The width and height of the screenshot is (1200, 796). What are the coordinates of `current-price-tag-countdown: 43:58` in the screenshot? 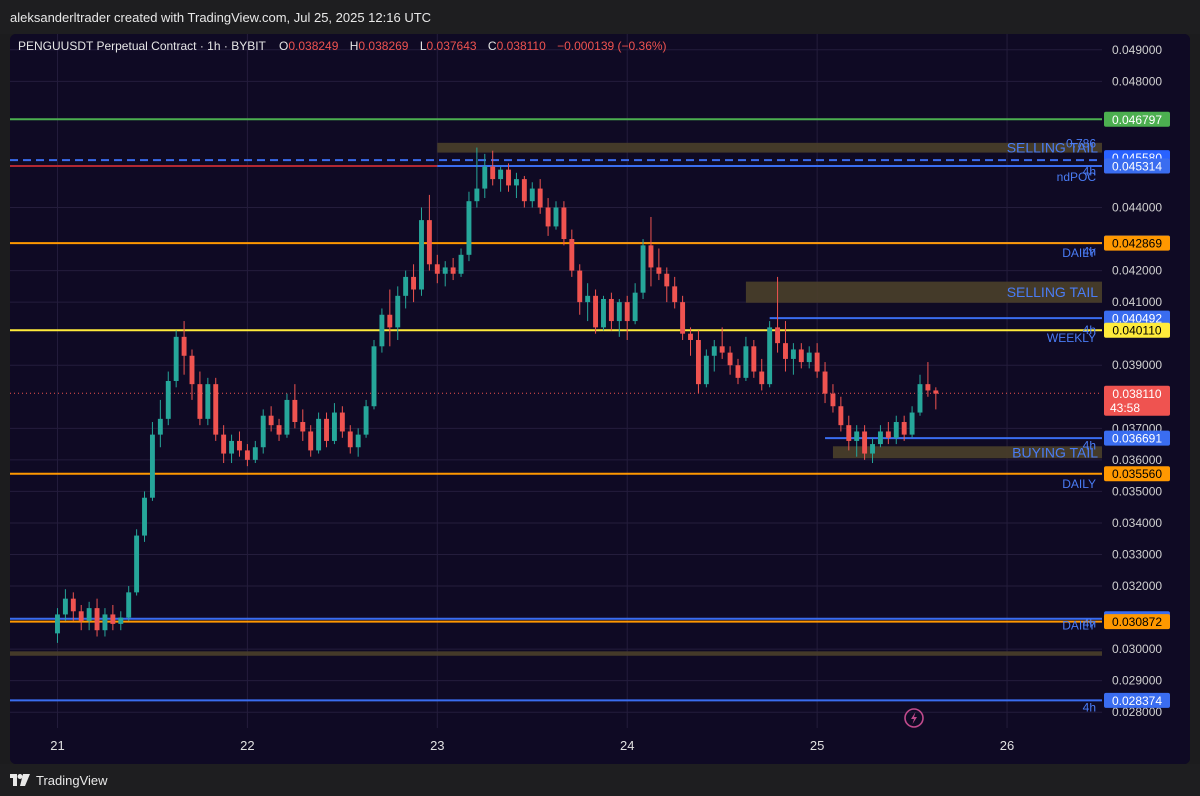 It's located at (1125, 408).